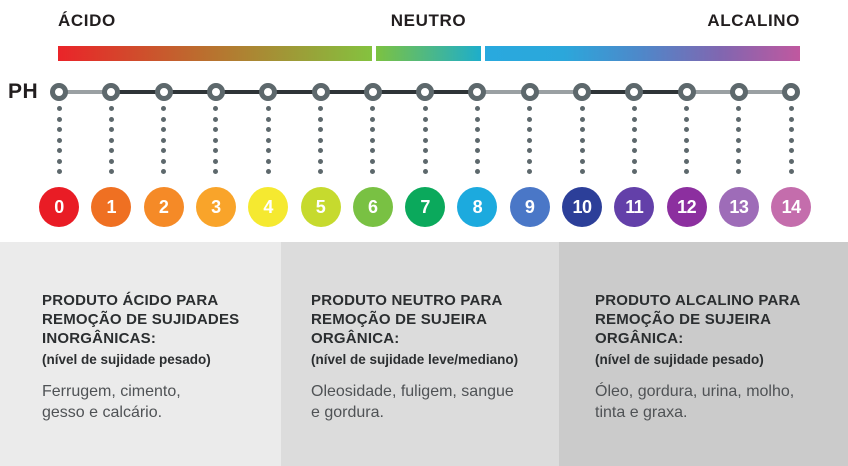 The image size is (848, 466). Describe the element at coordinates (59, 207) in the screenshot. I see `ph-value-circle-0: 0` at that location.